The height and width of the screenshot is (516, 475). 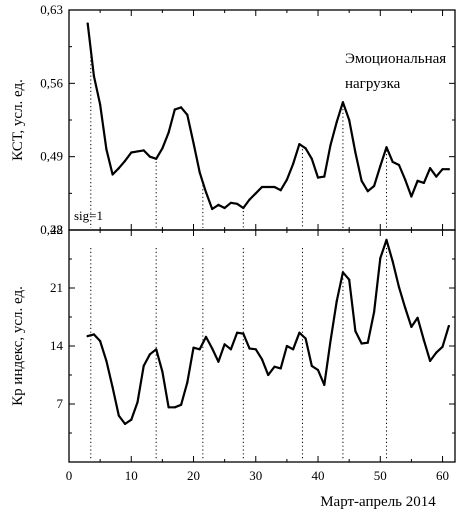 I want to click on x-tick-label: 40, so click(x=318, y=475).